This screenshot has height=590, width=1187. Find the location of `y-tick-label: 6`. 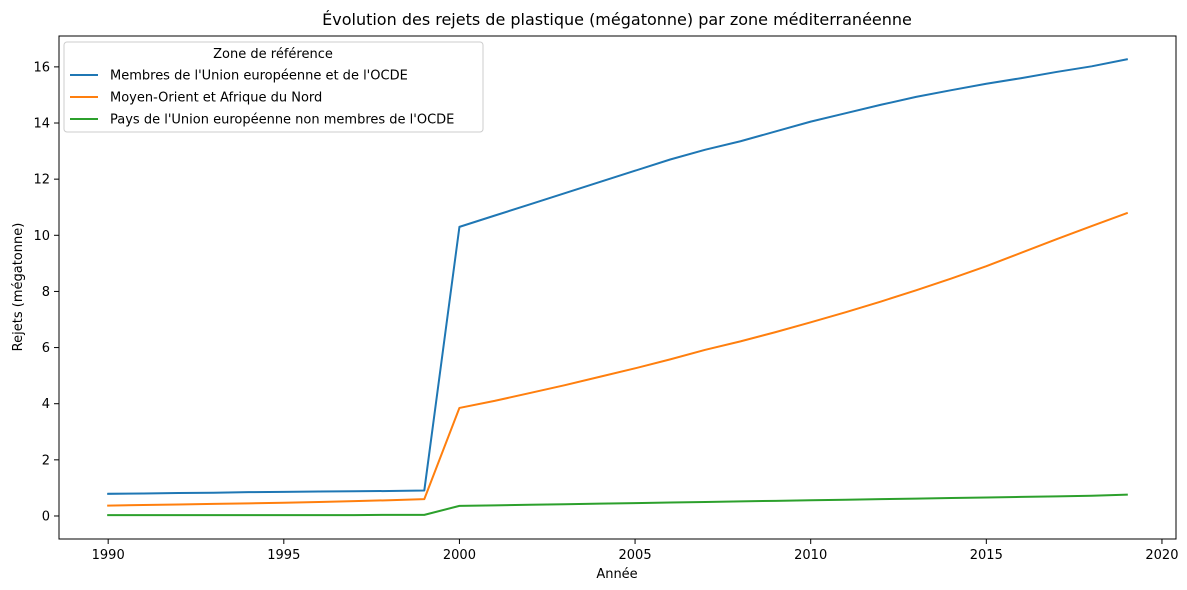

y-tick-label: 6 is located at coordinates (46, 348).